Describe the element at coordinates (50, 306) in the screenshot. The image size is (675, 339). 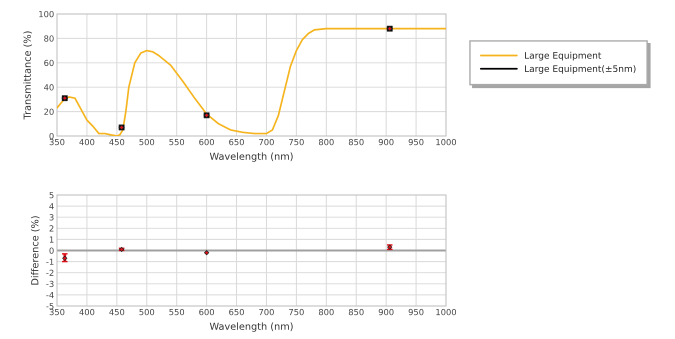
I see `y-tick-label: -5` at that location.